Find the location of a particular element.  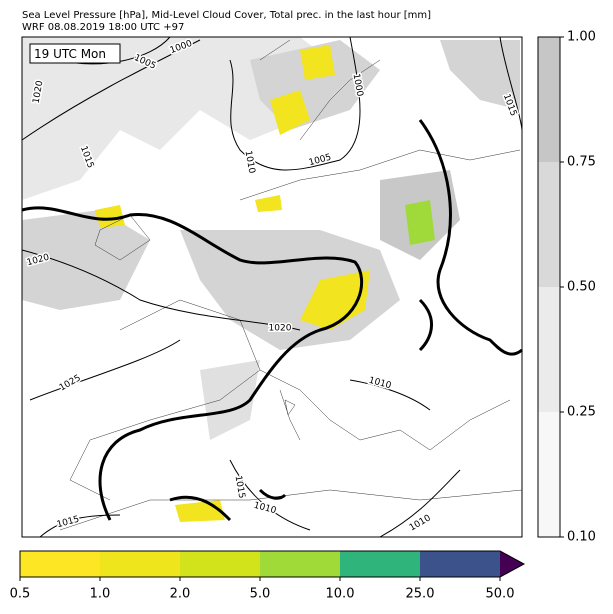

colorbar-tick-label: 10.0 is located at coordinates (340, 594).